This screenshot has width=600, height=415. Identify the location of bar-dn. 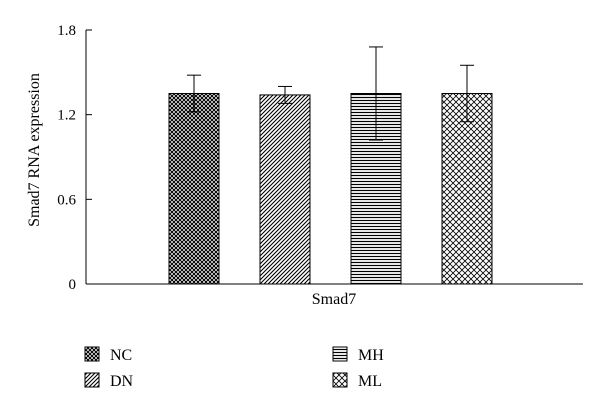
(285, 189).